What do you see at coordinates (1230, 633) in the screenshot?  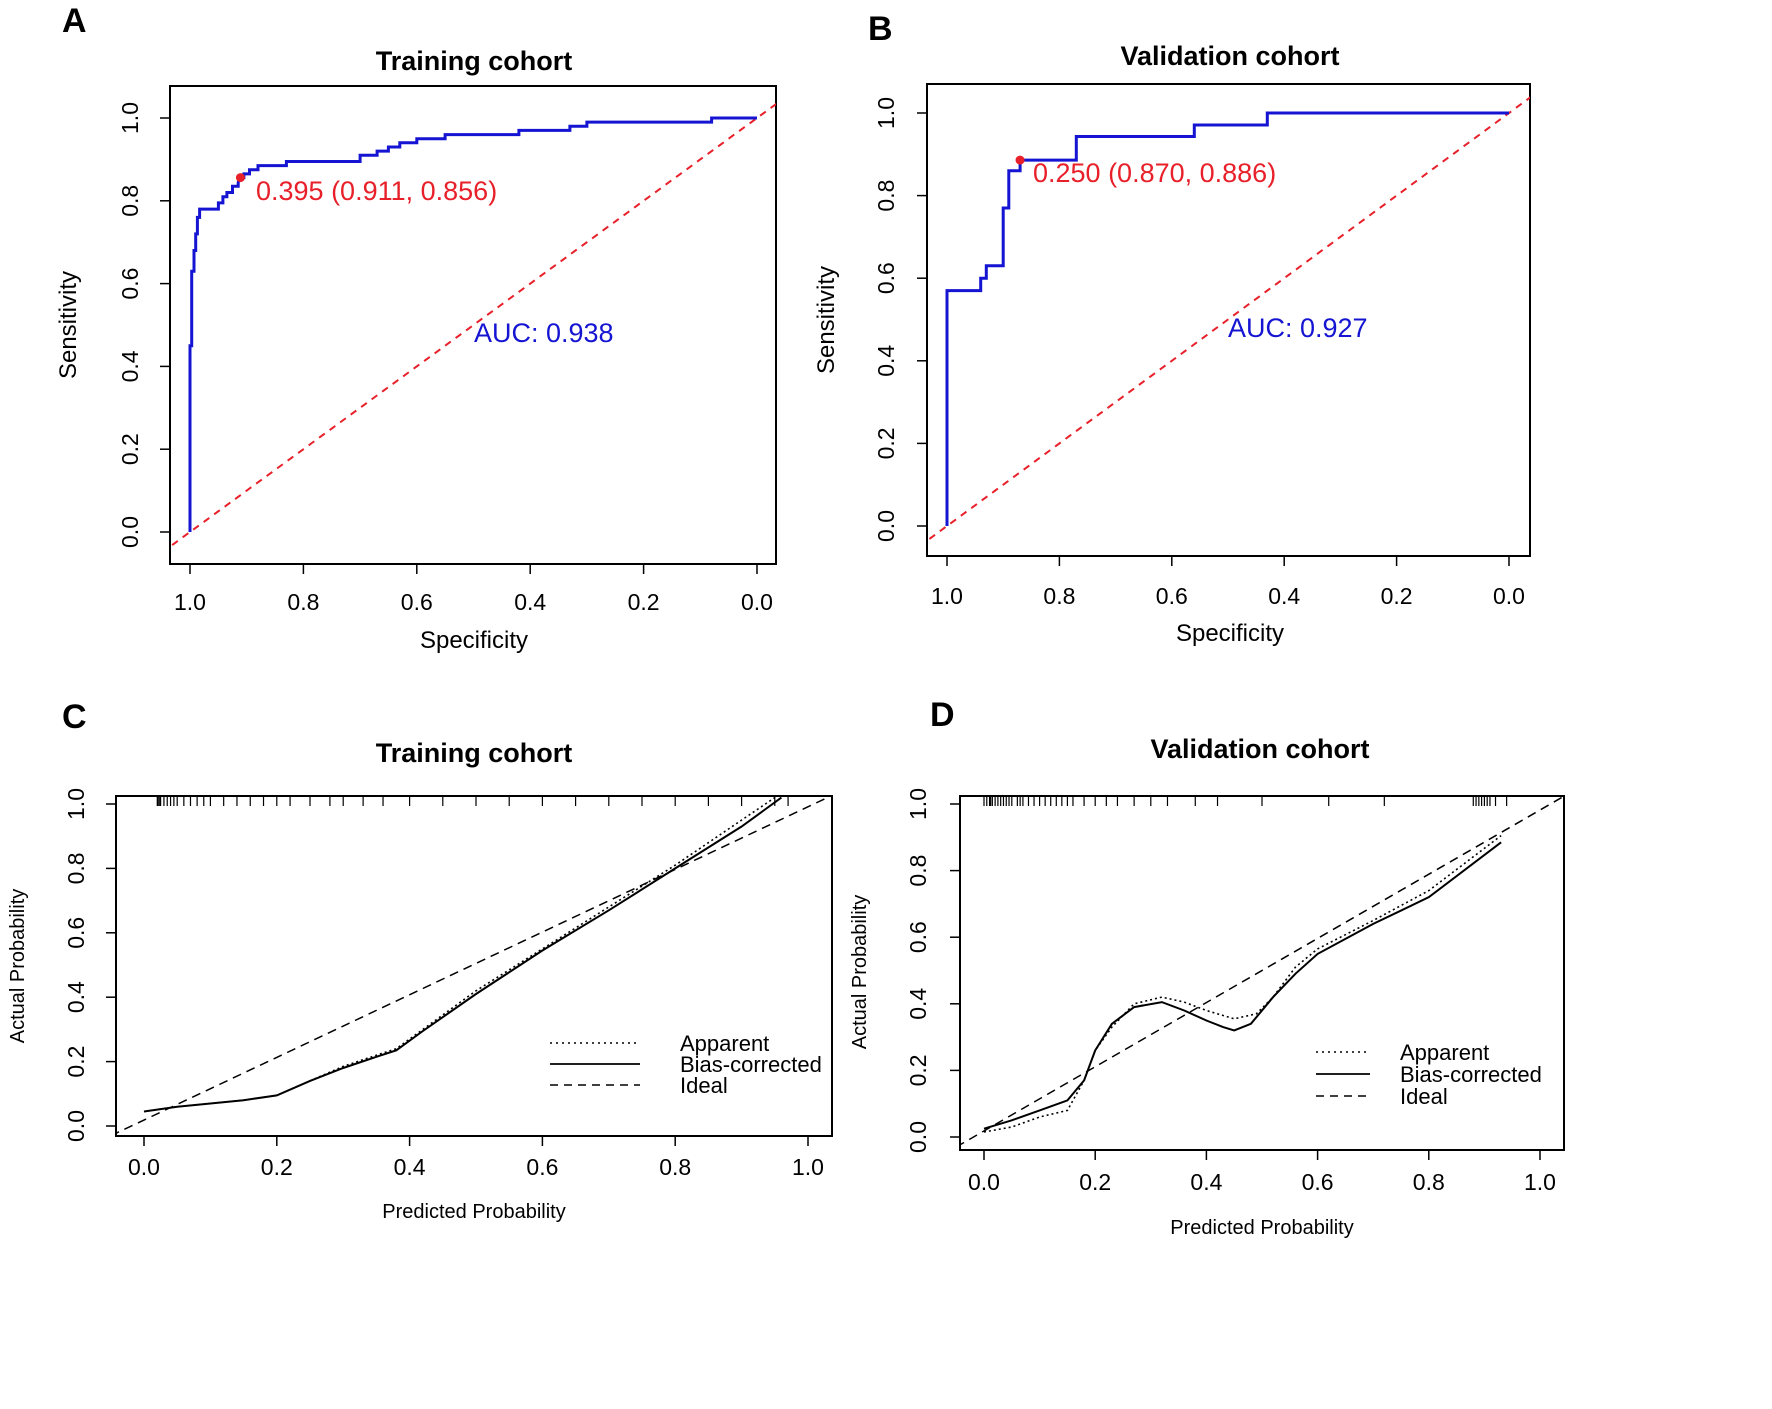 I see `x-axis-label: Specificity` at bounding box center [1230, 633].